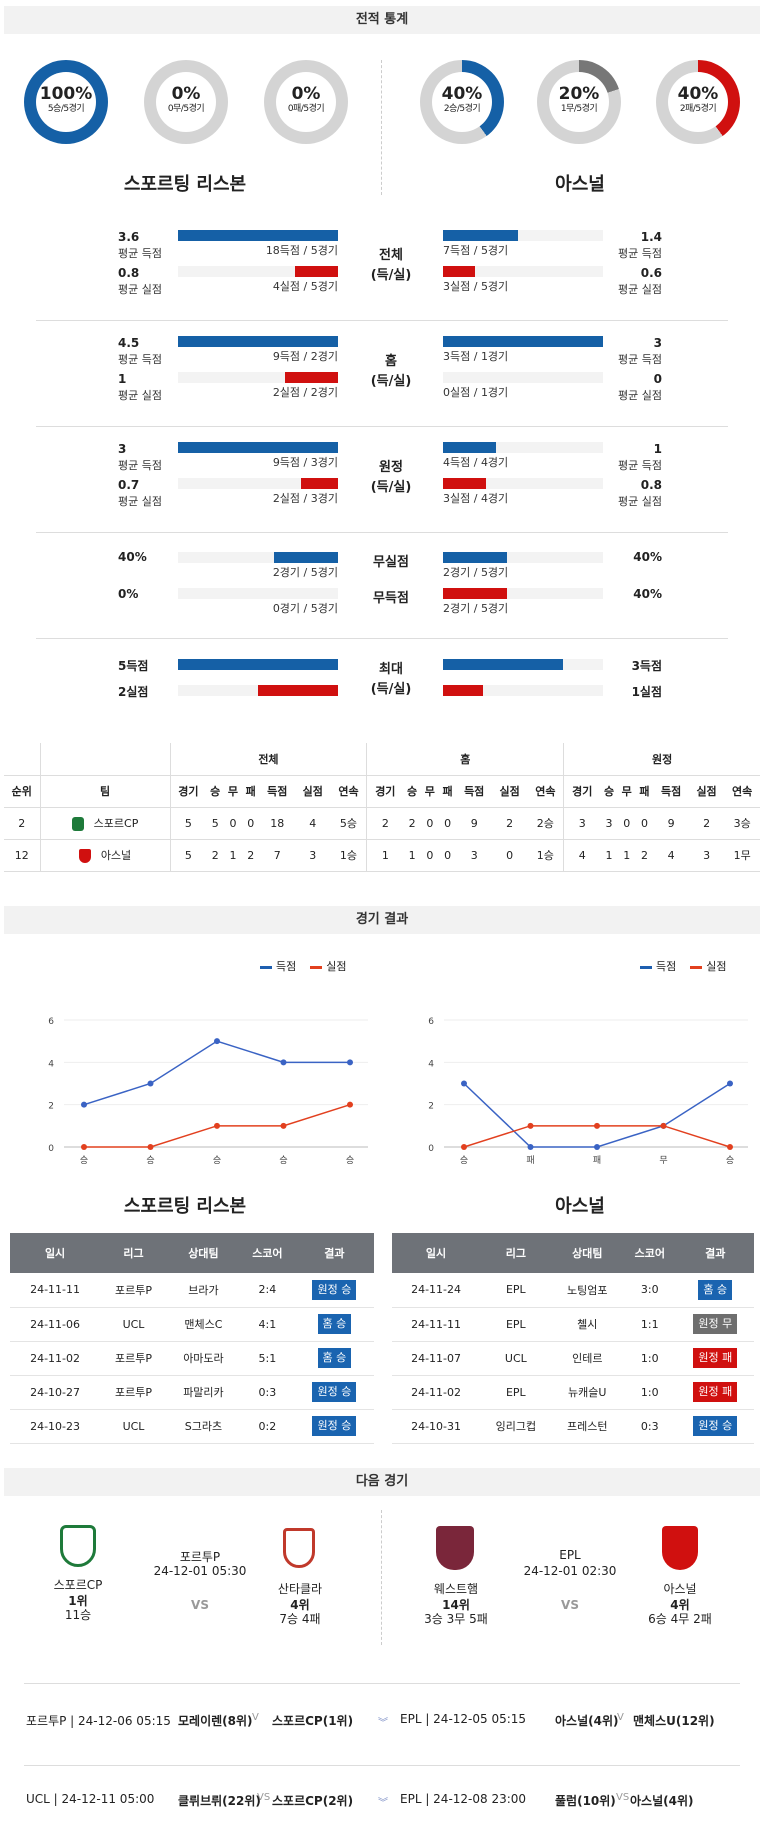 This screenshot has height=1833, width=764. Describe the element at coordinates (277, 791) in the screenshot. I see `standings-column-header: 득점` at that location.